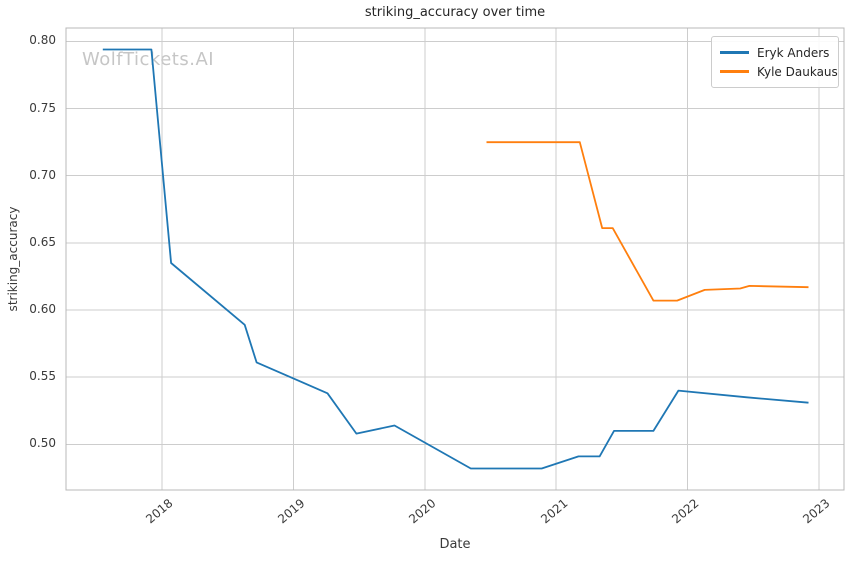 This screenshot has height=561, width=852. Describe the element at coordinates (793, 52) in the screenshot. I see `legend-label: Eryk Anders` at that location.